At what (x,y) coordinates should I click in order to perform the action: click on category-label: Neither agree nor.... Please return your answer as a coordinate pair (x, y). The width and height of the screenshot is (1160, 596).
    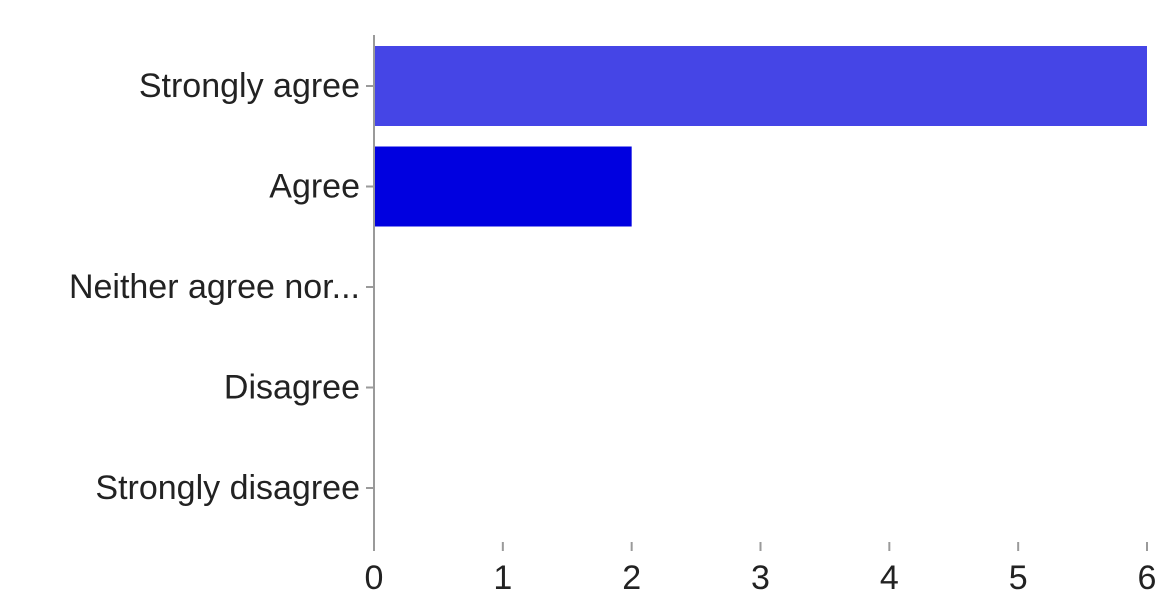
    Looking at the image, I should click on (214, 287).